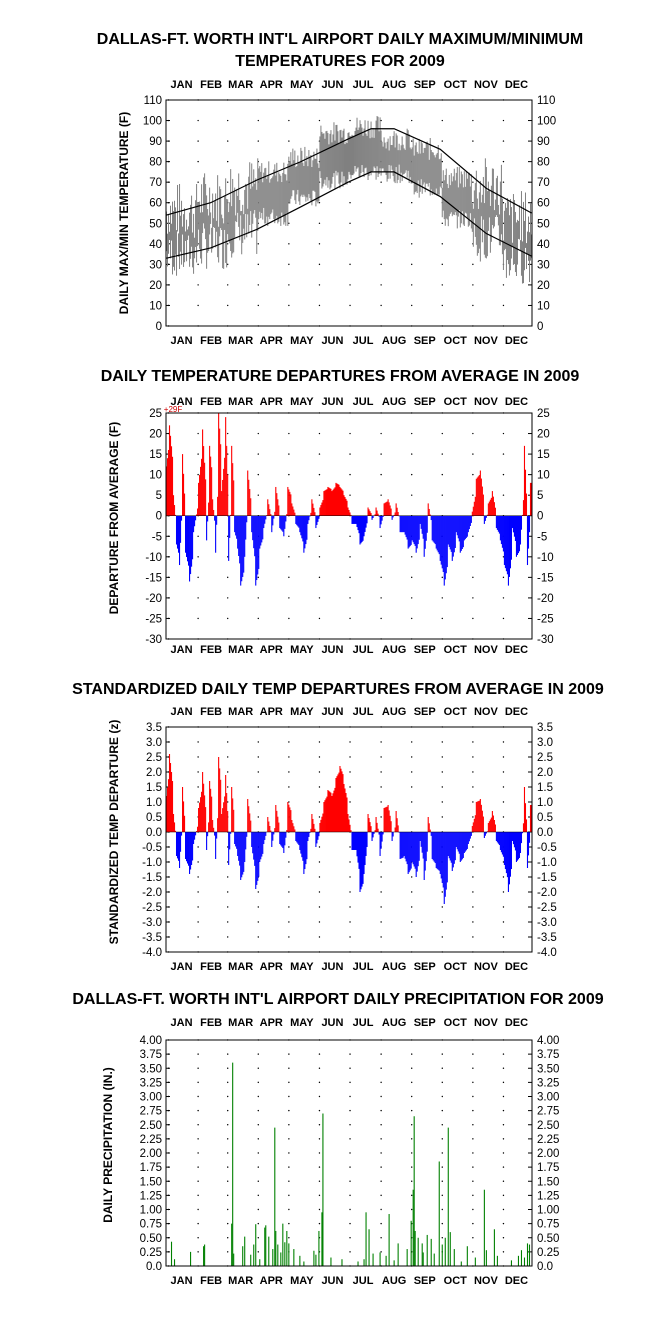  What do you see at coordinates (157, 537) in the screenshot?
I see `y-tick-label-left: -5` at bounding box center [157, 537].